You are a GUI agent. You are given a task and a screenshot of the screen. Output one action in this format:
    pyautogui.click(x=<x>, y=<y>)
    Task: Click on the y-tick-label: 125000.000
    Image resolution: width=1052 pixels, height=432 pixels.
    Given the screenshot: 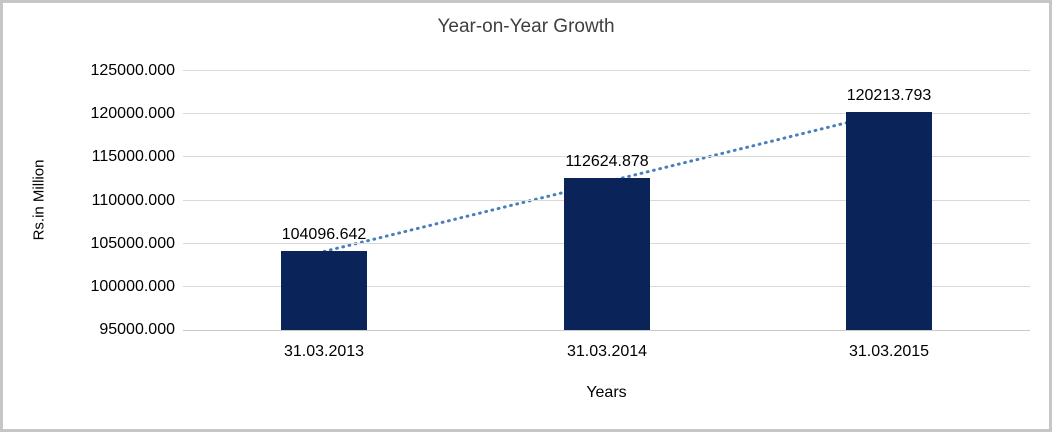 What is the action you would take?
    pyautogui.click(x=132, y=70)
    